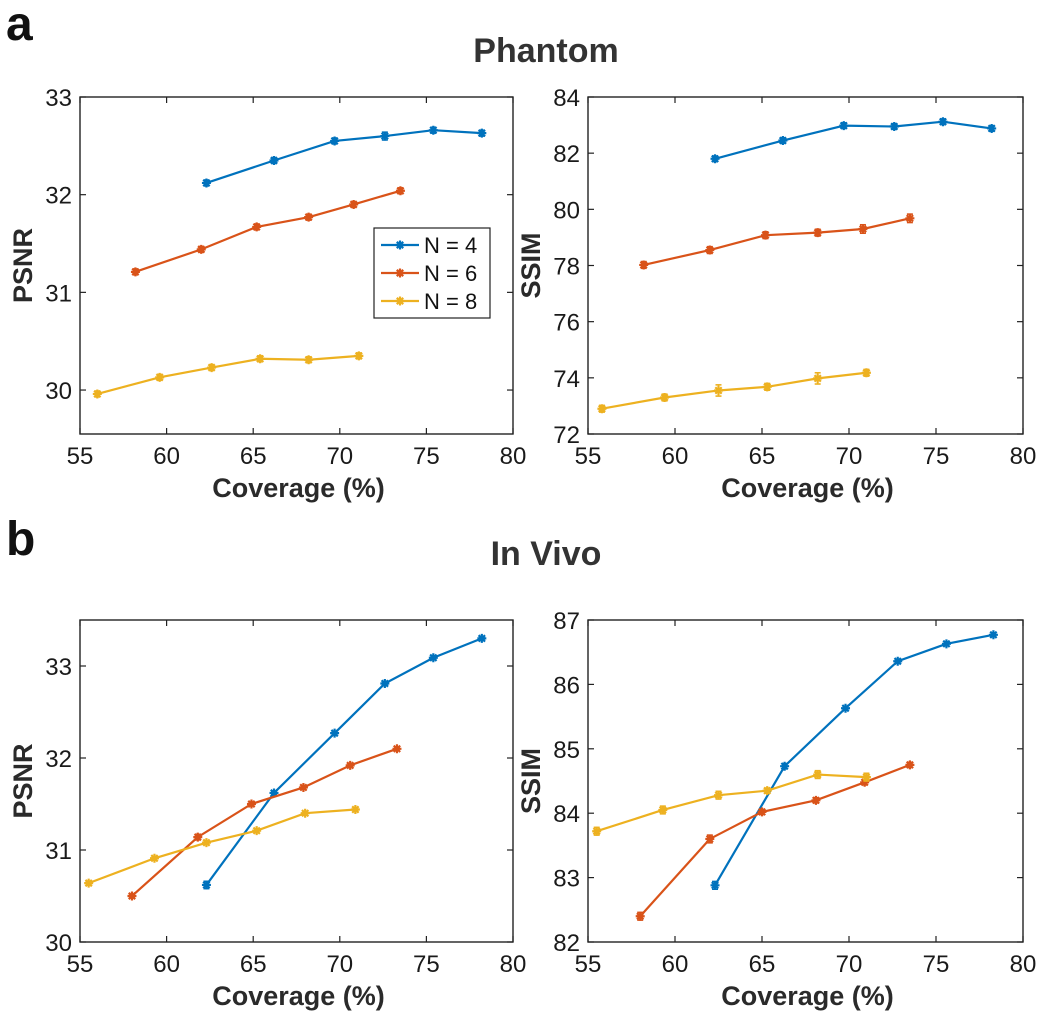  I want to click on x-tick-label: 60, so click(166, 964).